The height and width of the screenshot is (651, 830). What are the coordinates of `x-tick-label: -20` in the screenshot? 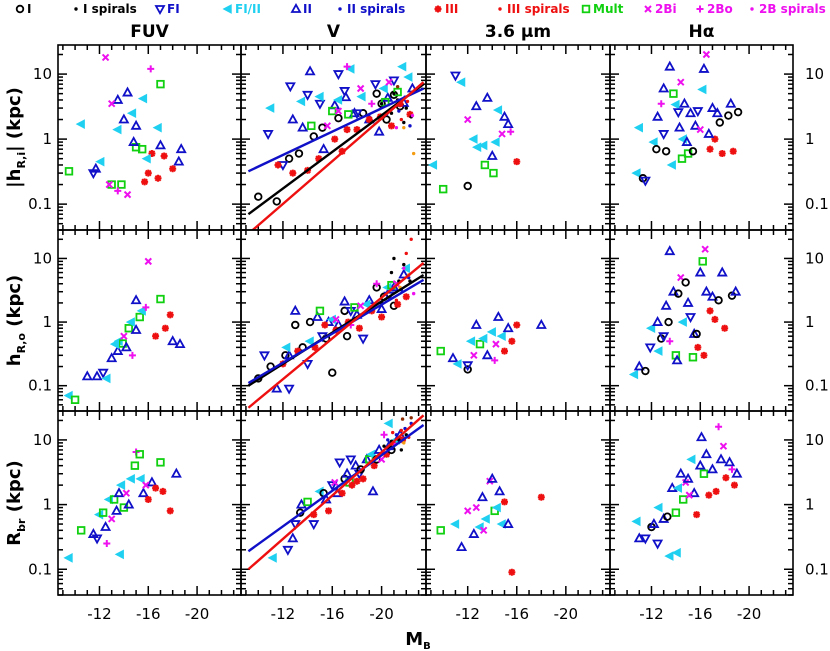 It's located at (749, 614).